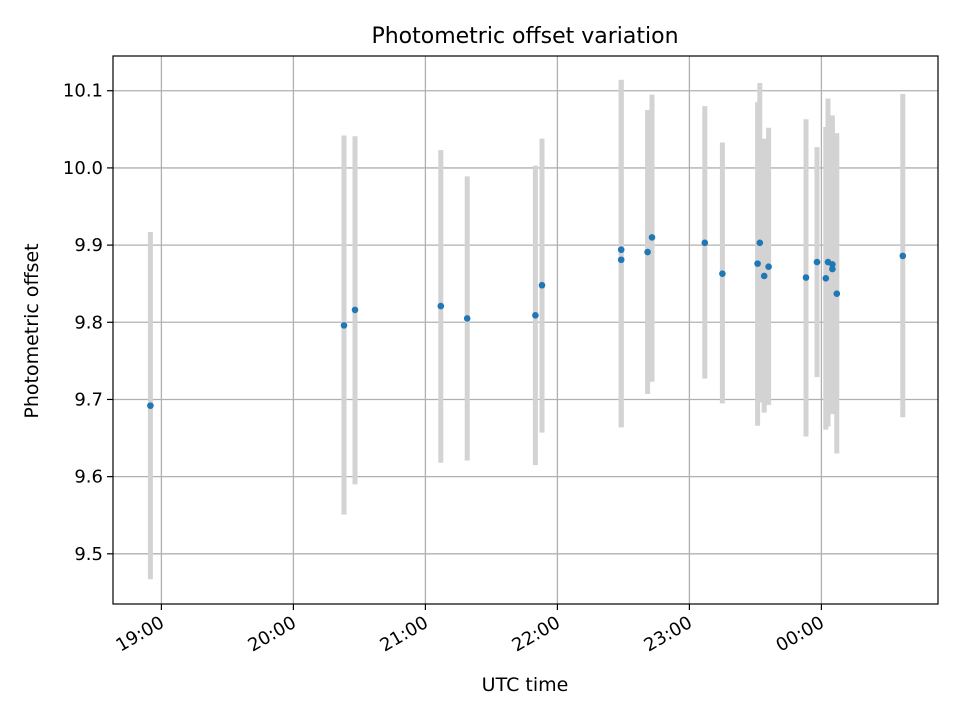  Describe the element at coordinates (83, 168) in the screenshot. I see `y-tick-label: 10.0` at that location.